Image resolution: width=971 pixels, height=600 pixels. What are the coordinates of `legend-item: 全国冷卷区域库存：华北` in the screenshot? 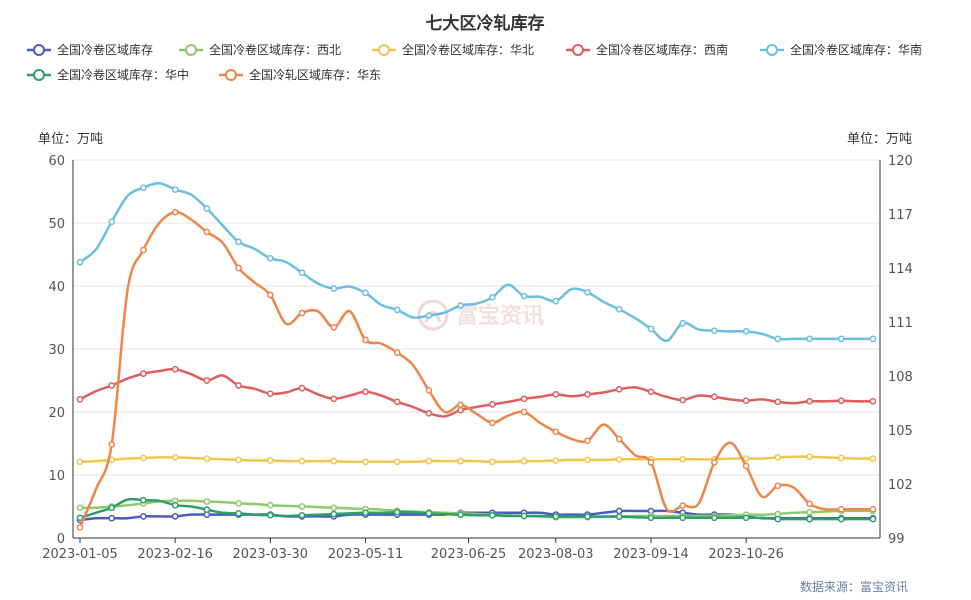 It's located at (453, 49).